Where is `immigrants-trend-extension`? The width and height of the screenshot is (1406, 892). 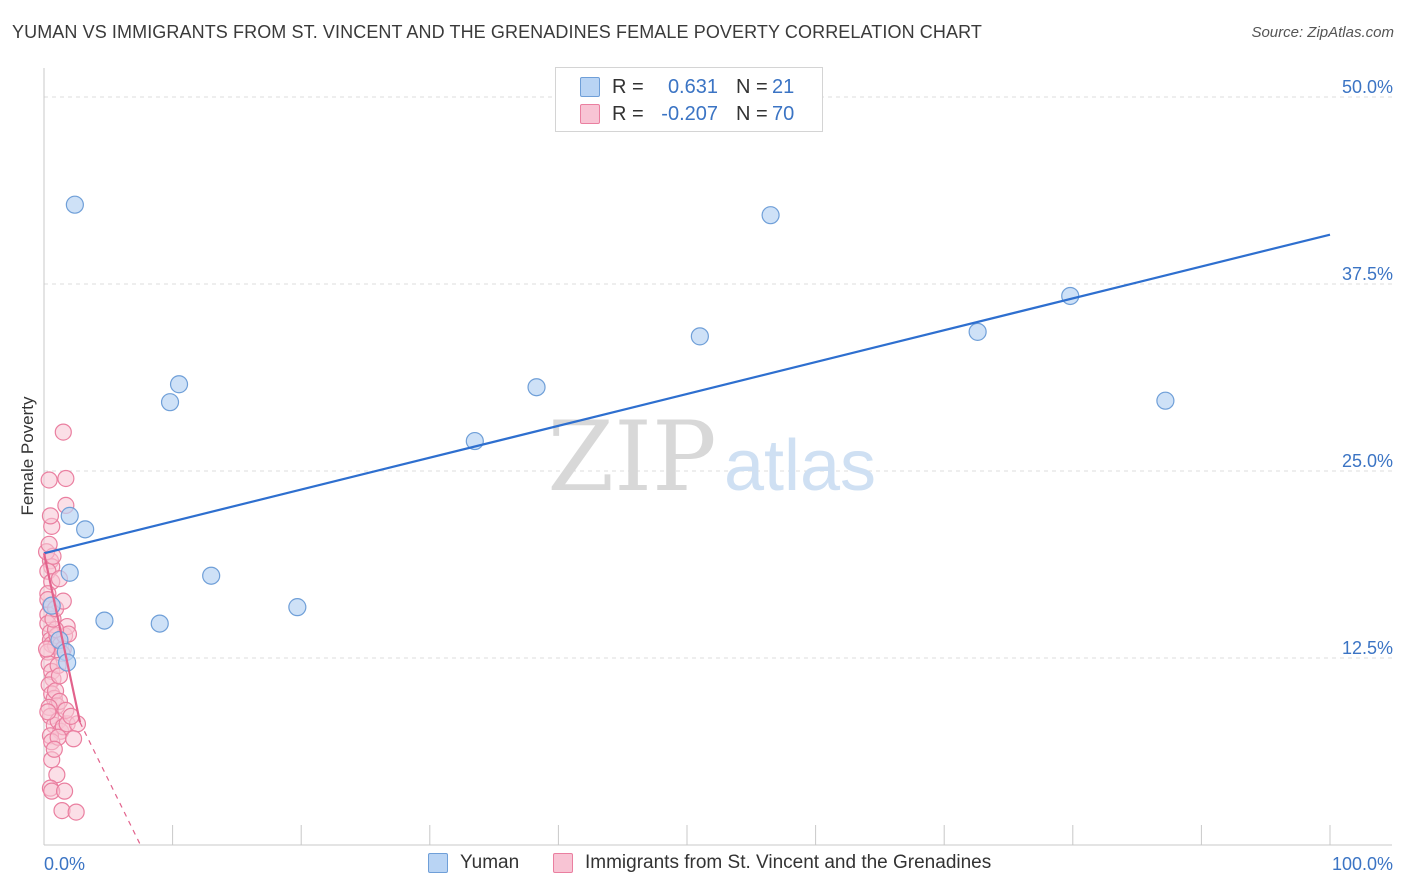
immigrants-trend-extension is located at coordinates (110, 784).